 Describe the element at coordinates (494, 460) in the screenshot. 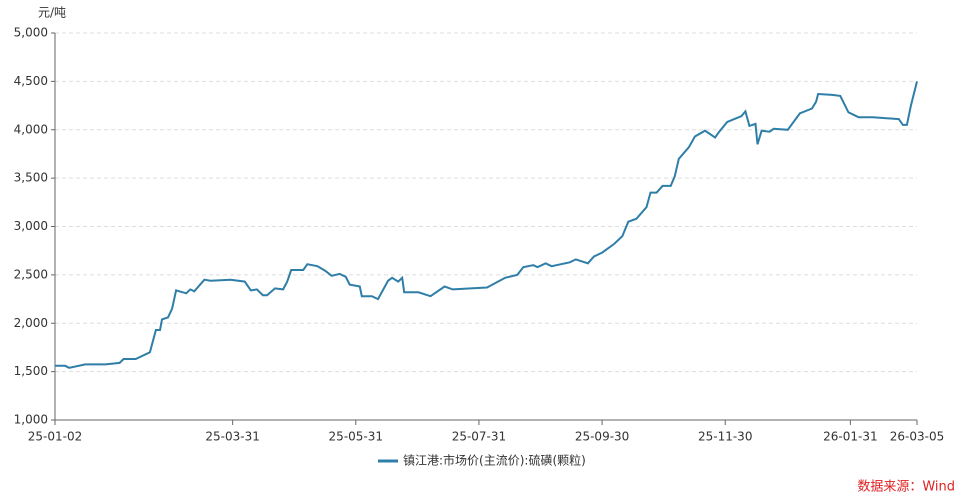

I see `legend-label: 镇江港:市场价(主流价):硫磺(颗粒)` at that location.